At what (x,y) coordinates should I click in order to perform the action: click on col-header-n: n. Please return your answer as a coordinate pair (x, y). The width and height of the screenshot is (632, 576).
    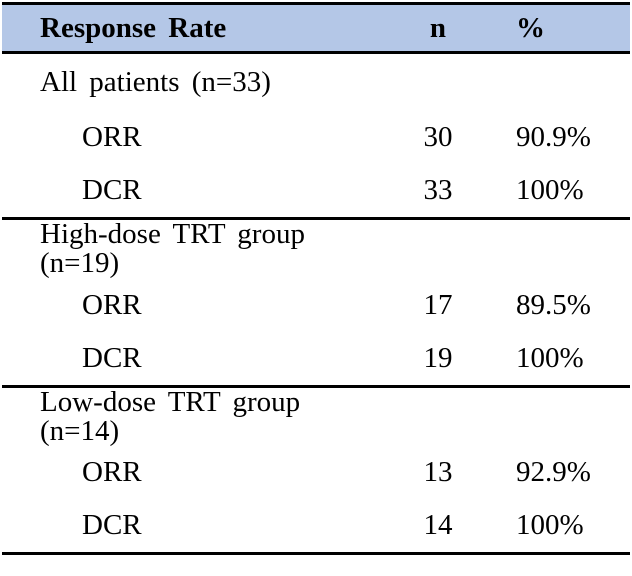
    Looking at the image, I should click on (438, 27).